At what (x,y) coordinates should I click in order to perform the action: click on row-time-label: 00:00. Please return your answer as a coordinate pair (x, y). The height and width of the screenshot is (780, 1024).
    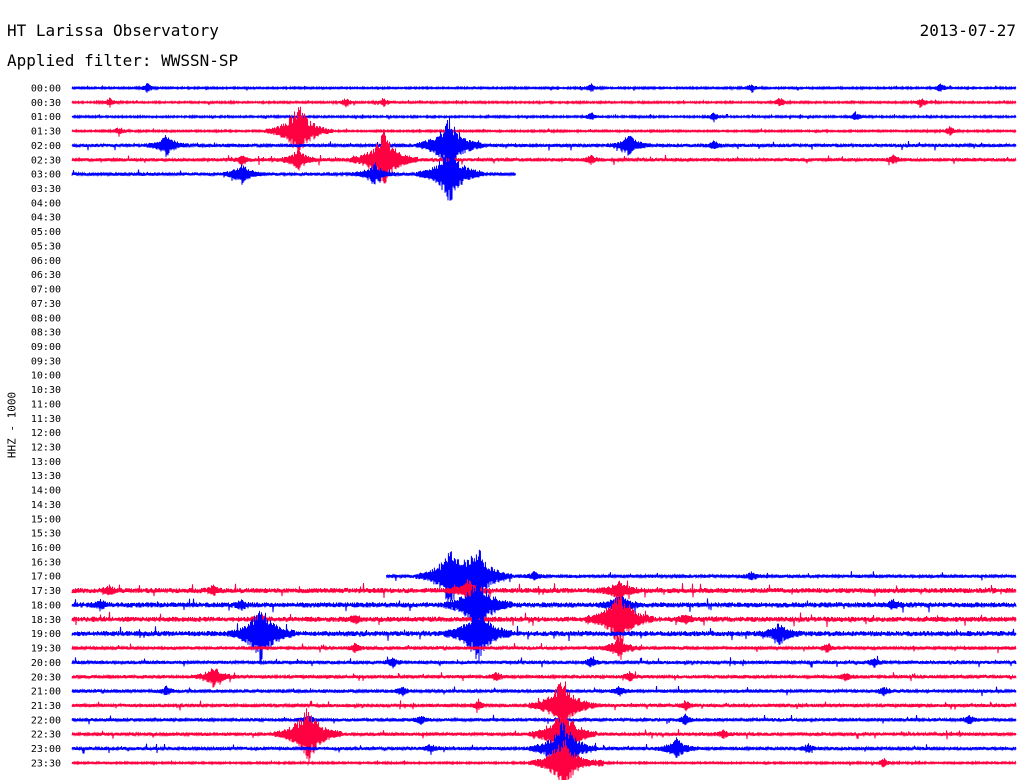
    Looking at the image, I should click on (46, 89).